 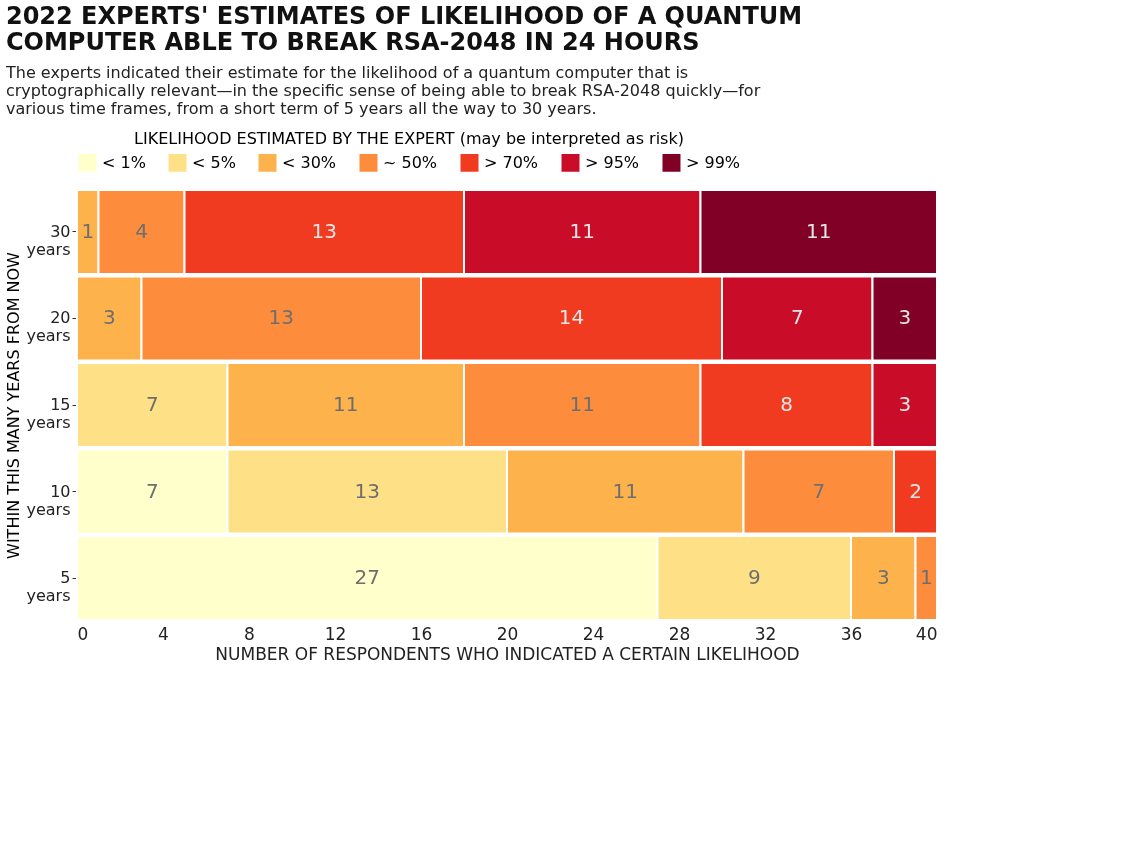 I want to click on x-tick-label: 36, so click(x=851, y=633).